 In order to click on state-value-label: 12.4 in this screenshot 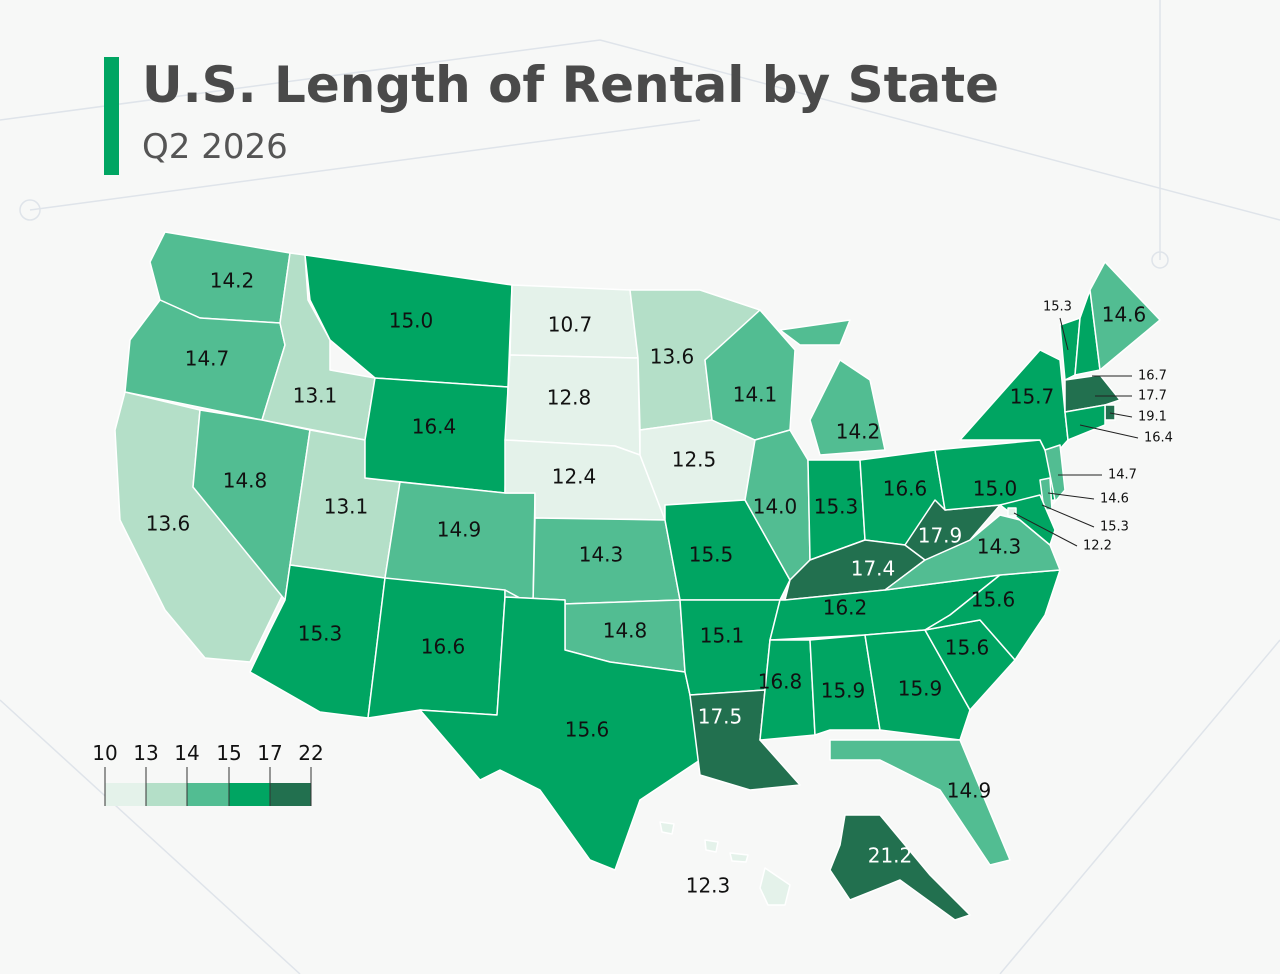, I will do `click(574, 477)`.